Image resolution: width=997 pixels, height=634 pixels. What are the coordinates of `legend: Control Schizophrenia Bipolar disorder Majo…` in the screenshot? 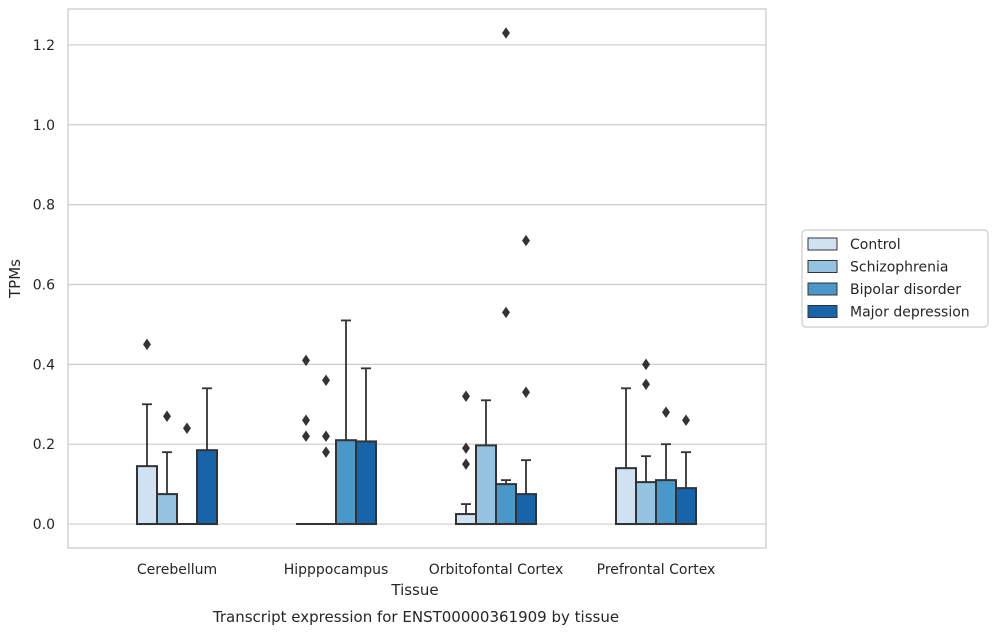 It's located at (895, 278).